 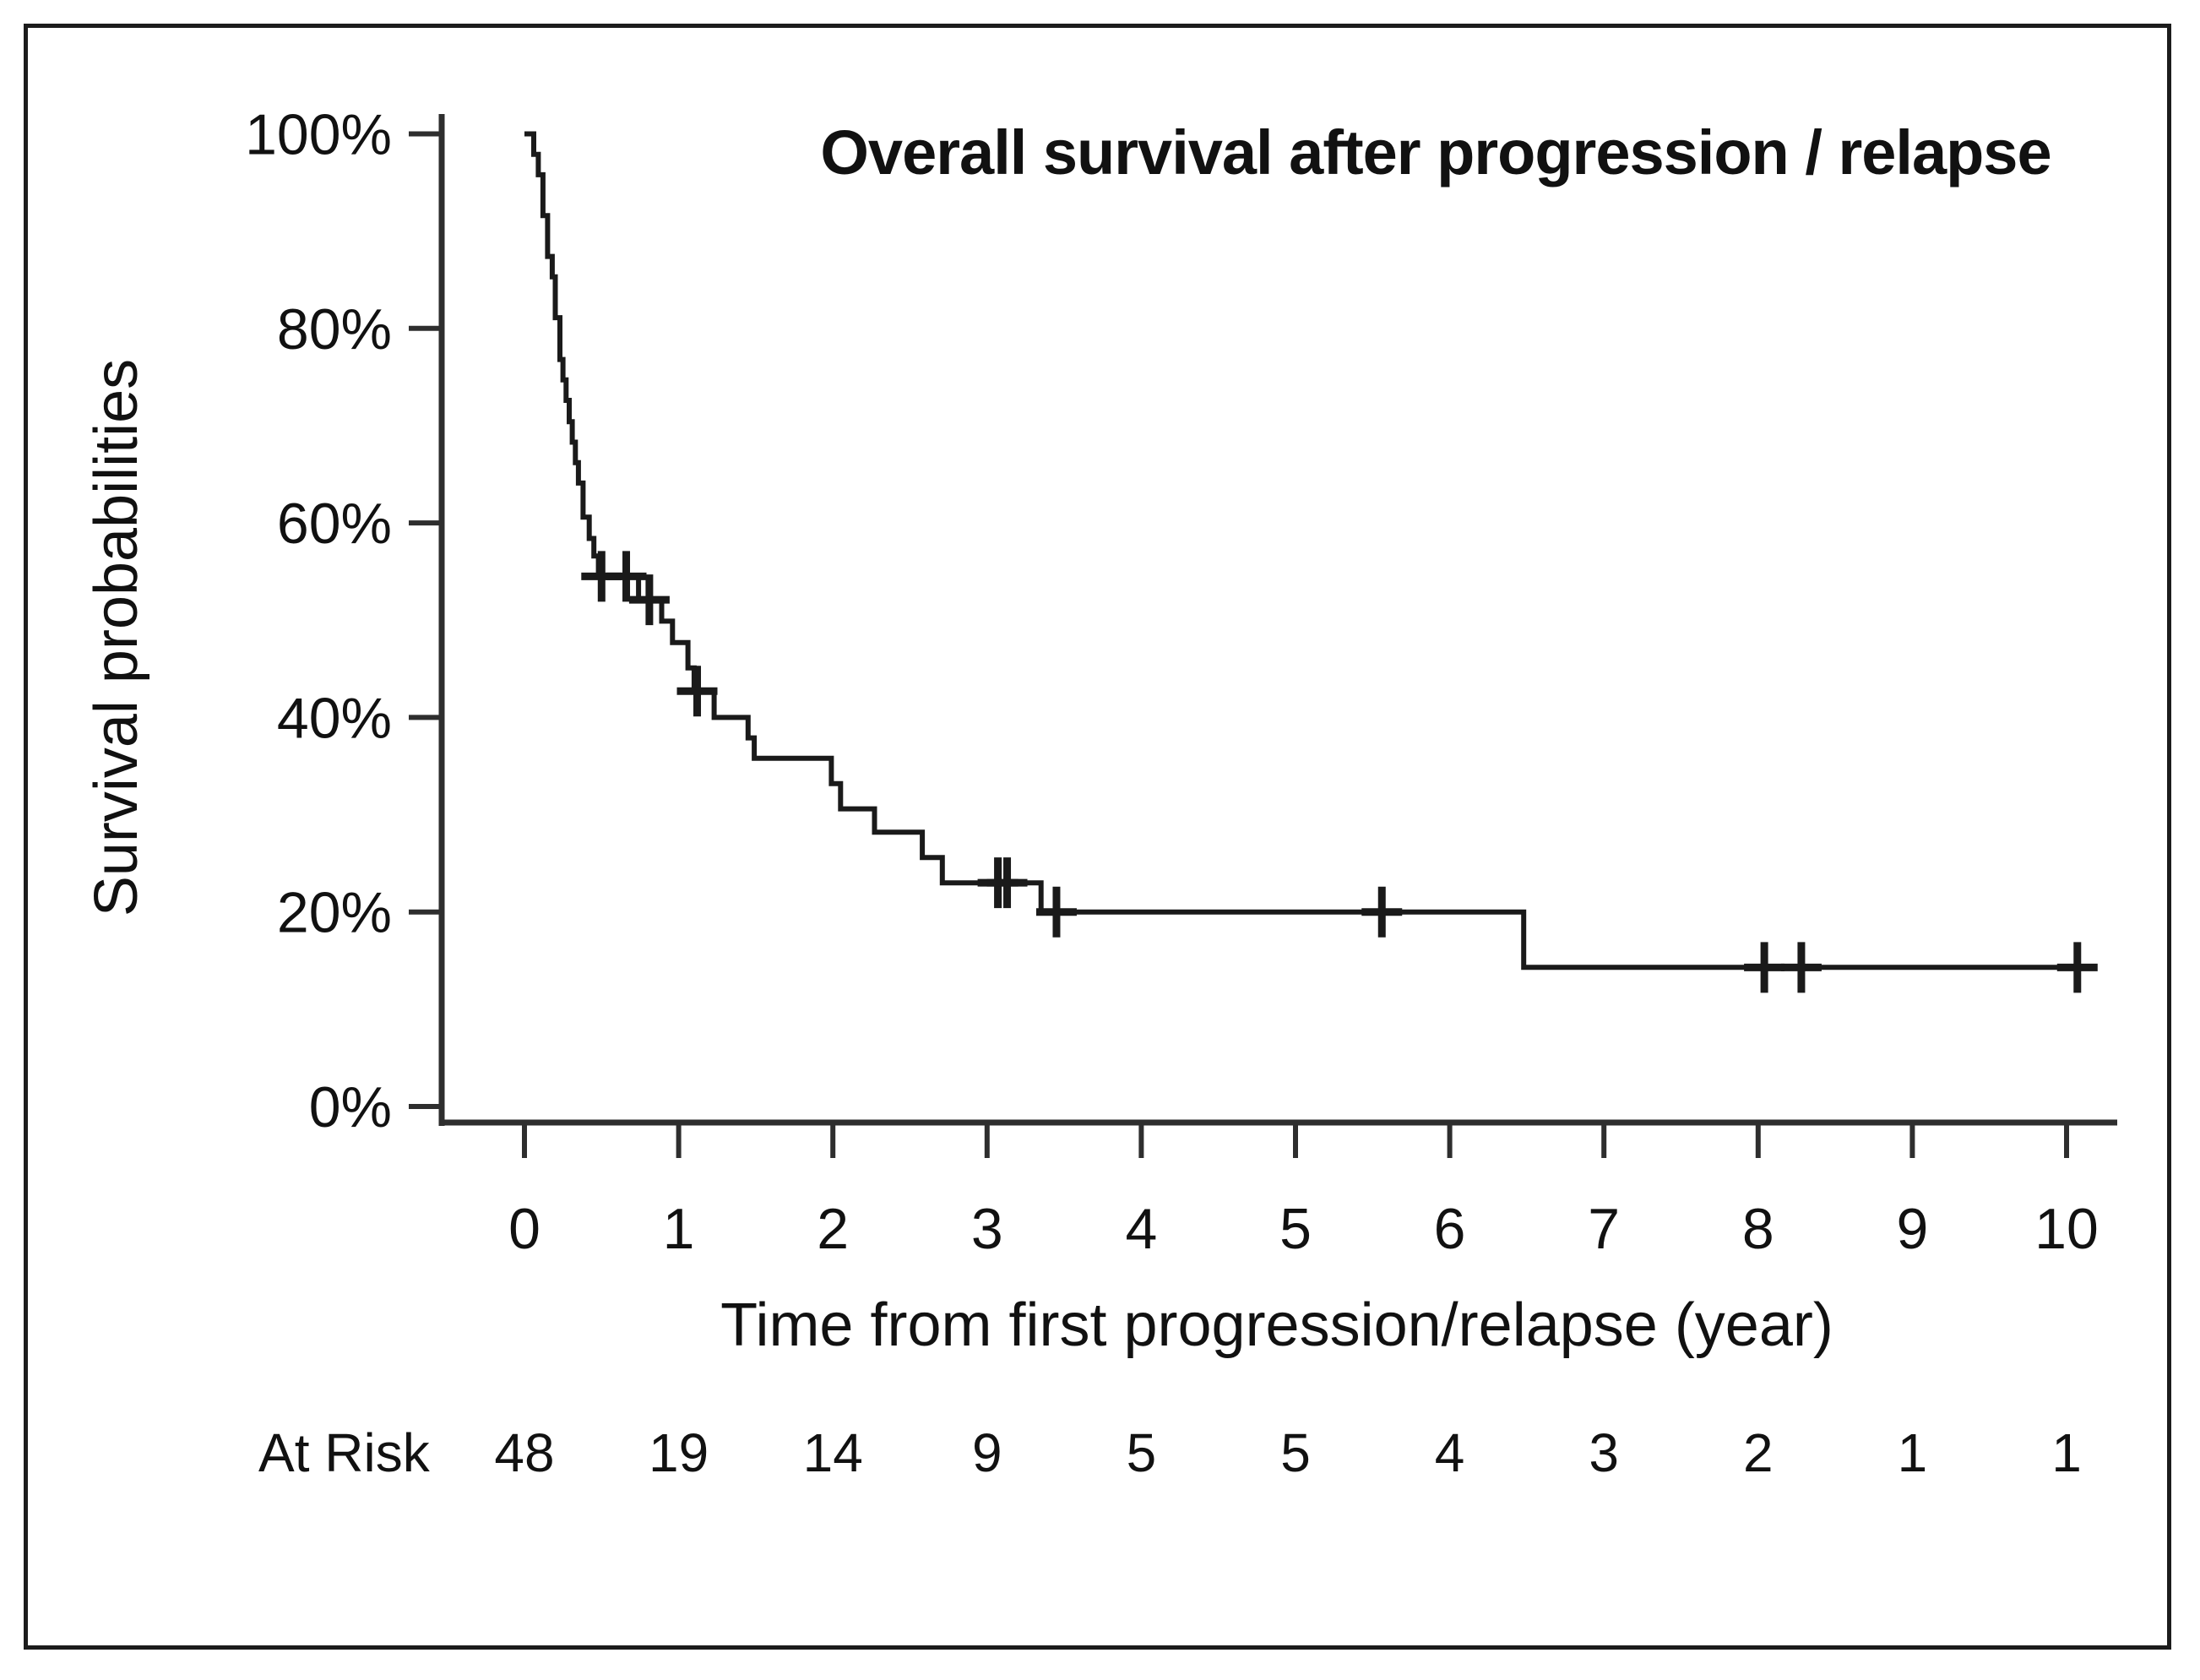 What do you see at coordinates (1604, 1452) in the screenshot?
I see `at-risk-count: 3` at bounding box center [1604, 1452].